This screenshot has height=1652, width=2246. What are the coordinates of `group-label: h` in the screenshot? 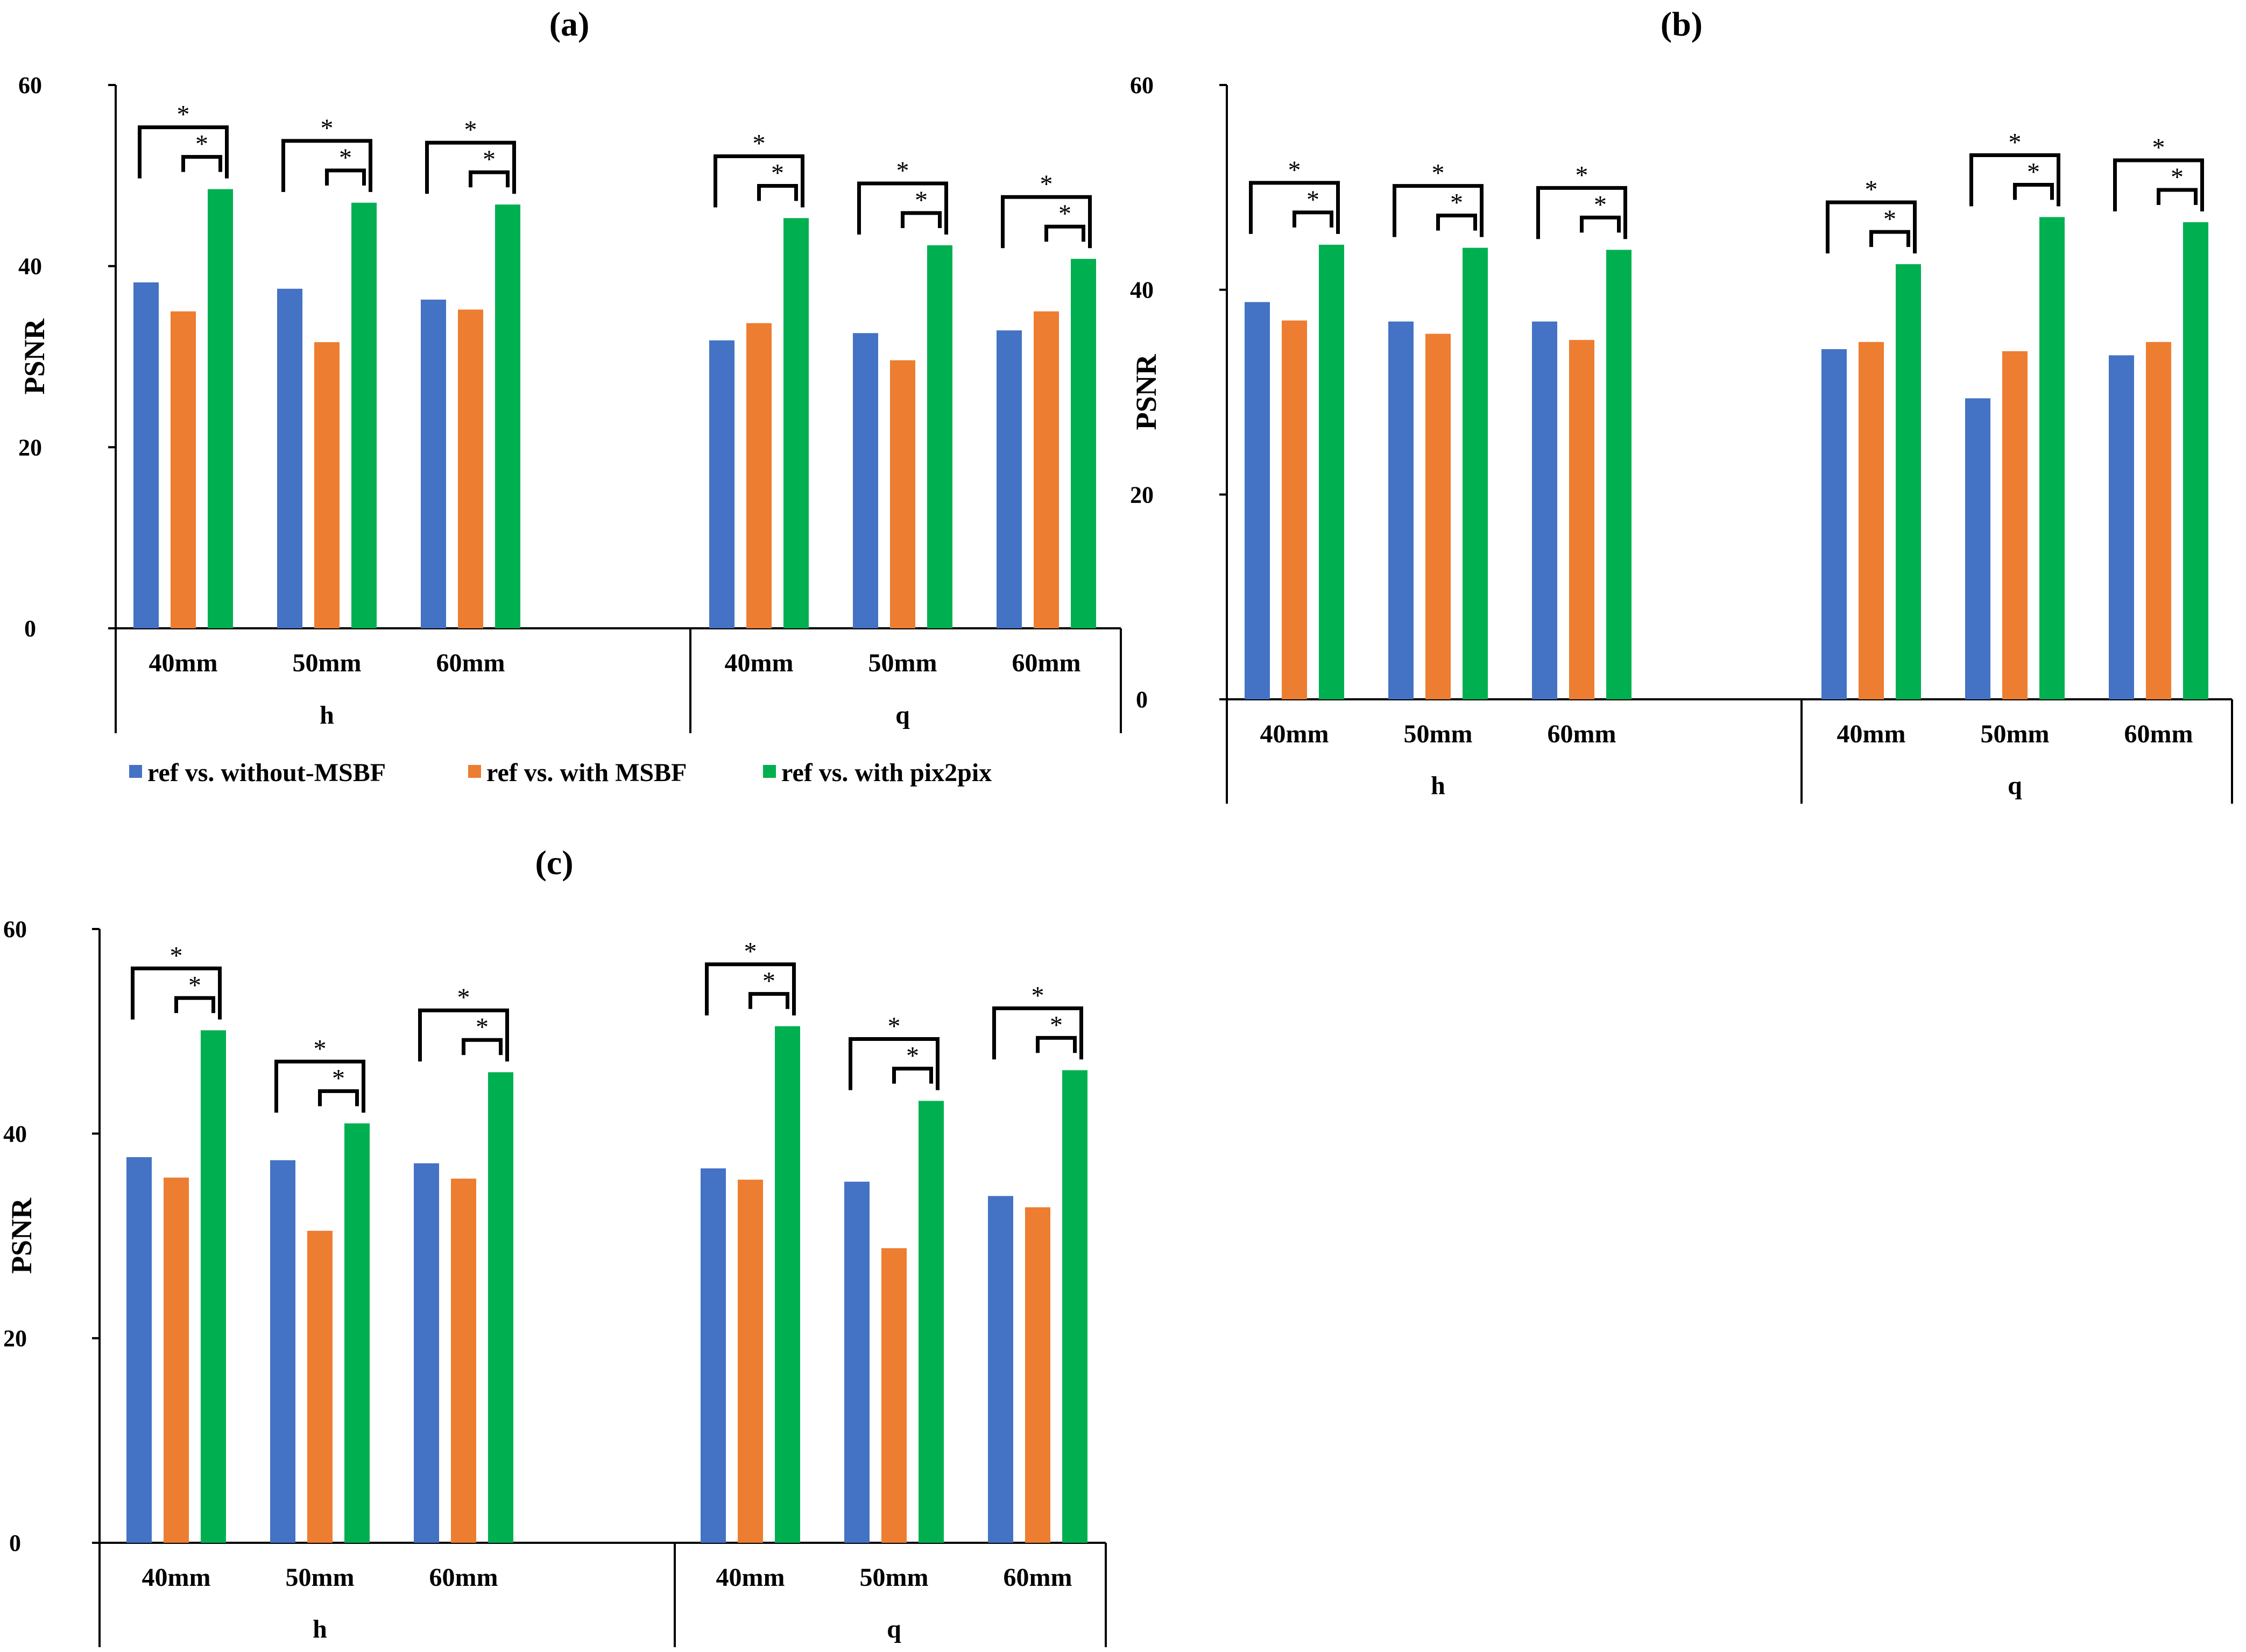 It's located at (327, 715).